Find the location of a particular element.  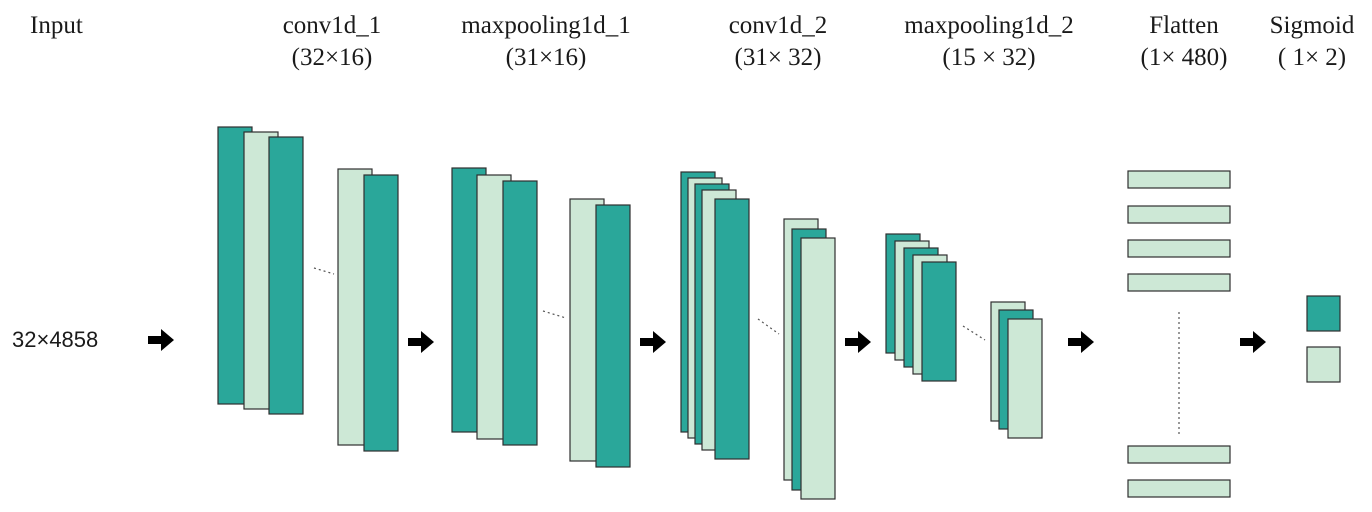

layer-name: conv1d_2 is located at coordinates (778, 25).